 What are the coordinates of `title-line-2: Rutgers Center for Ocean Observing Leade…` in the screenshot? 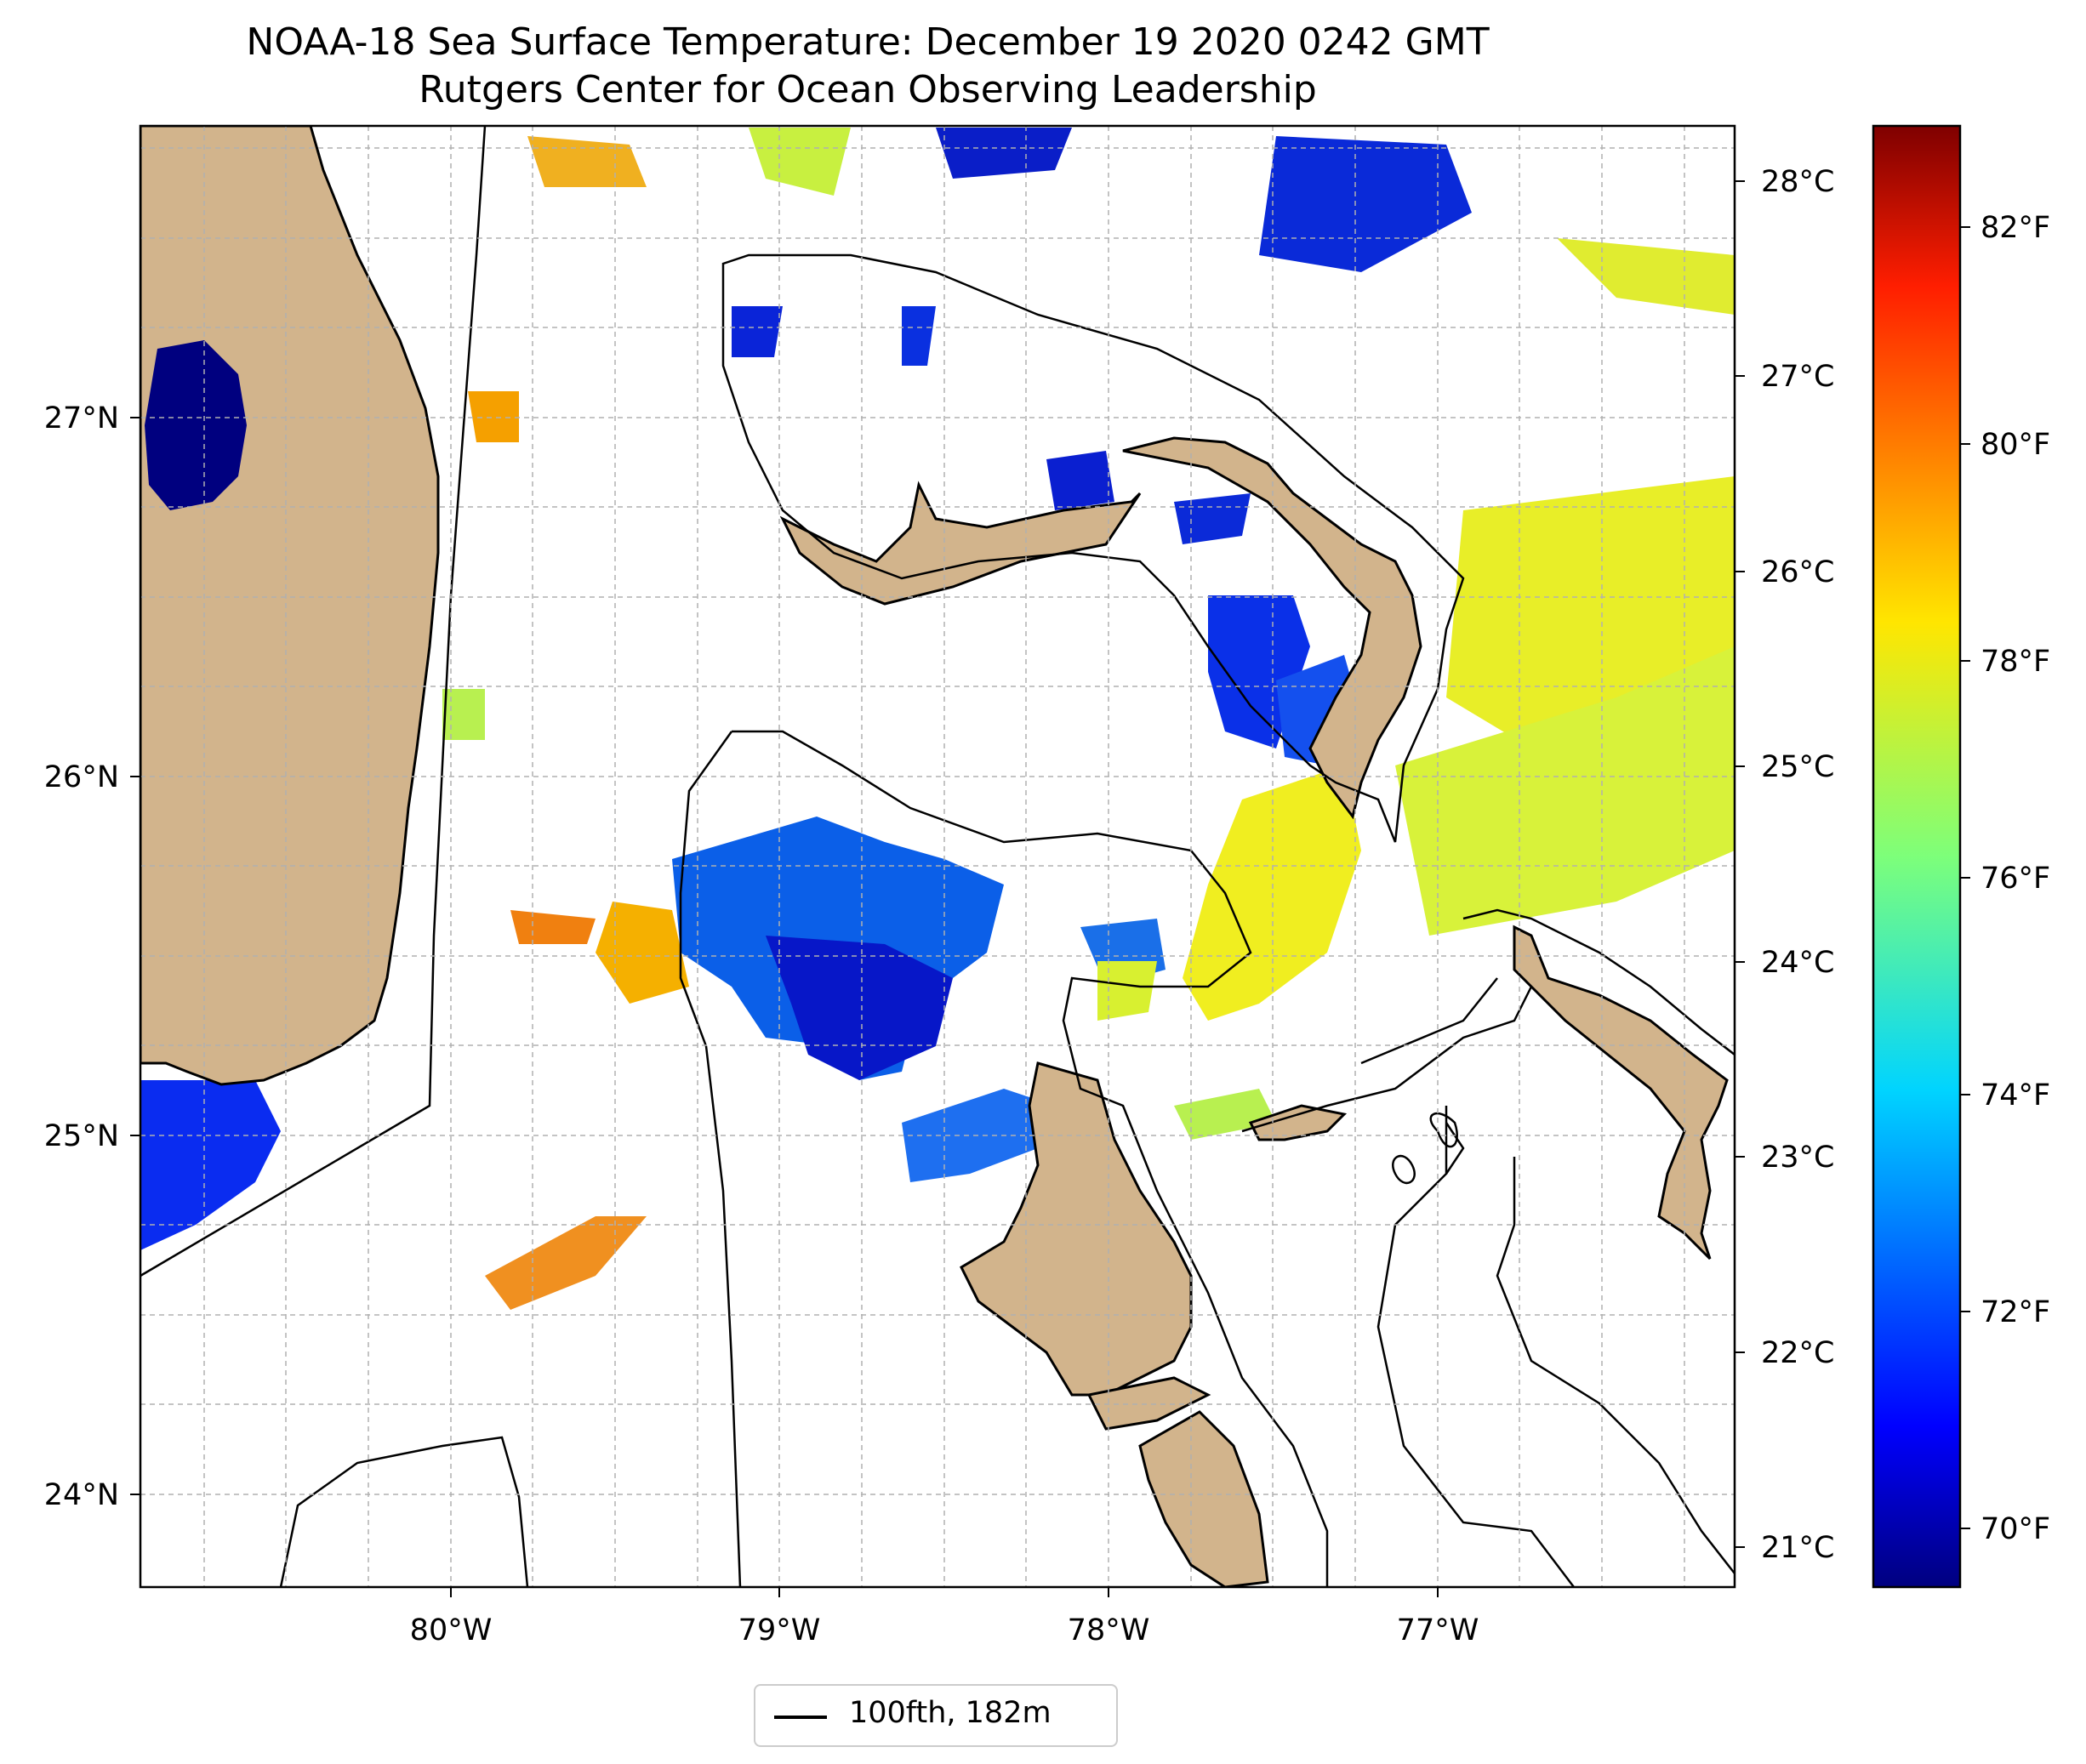 It's located at (868, 89).